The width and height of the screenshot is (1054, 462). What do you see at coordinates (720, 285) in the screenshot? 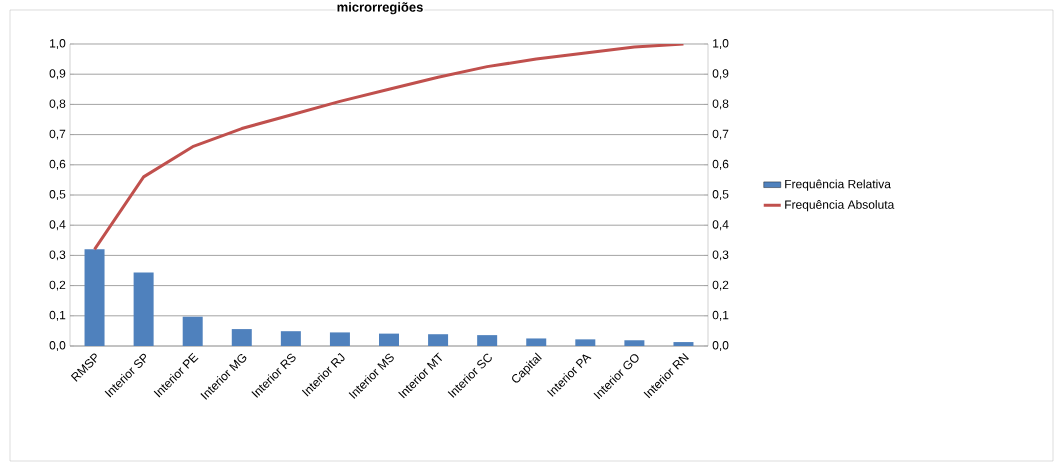
I see `y2-tick-label: 0,2` at bounding box center [720, 285].